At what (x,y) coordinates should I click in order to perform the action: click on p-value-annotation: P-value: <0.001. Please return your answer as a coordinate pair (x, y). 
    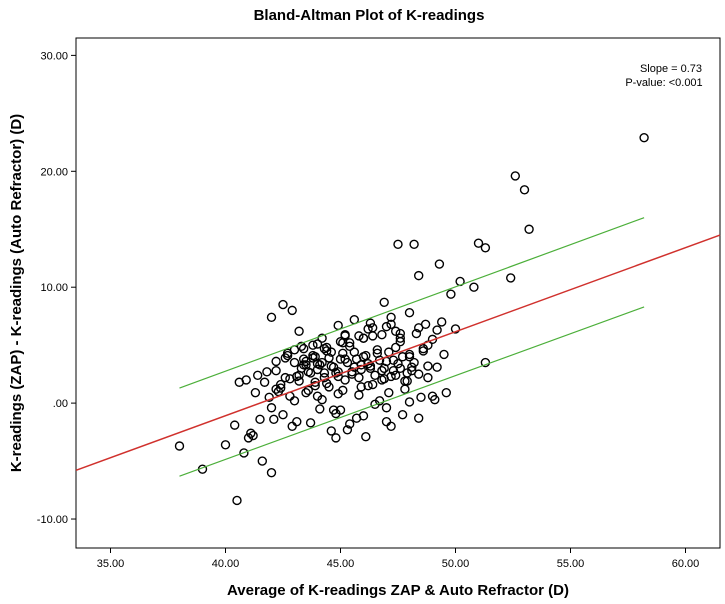
    Looking at the image, I should click on (663, 83).